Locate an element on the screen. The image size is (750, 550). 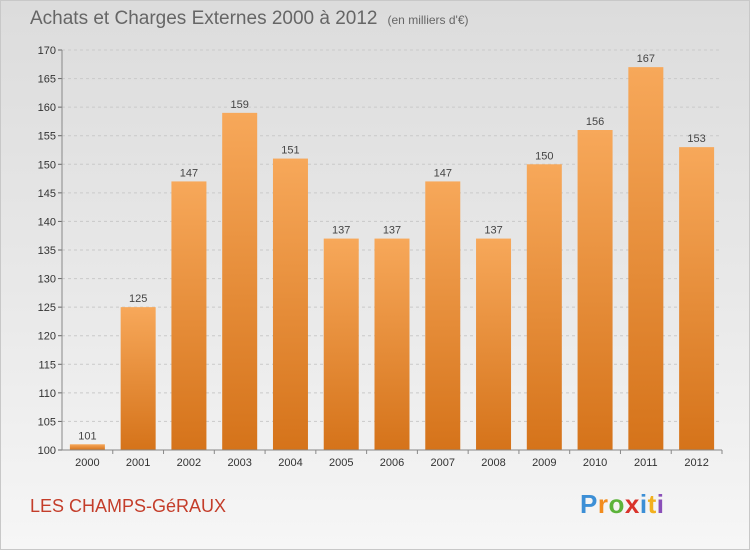
bar-2007 is located at coordinates (443, 315).